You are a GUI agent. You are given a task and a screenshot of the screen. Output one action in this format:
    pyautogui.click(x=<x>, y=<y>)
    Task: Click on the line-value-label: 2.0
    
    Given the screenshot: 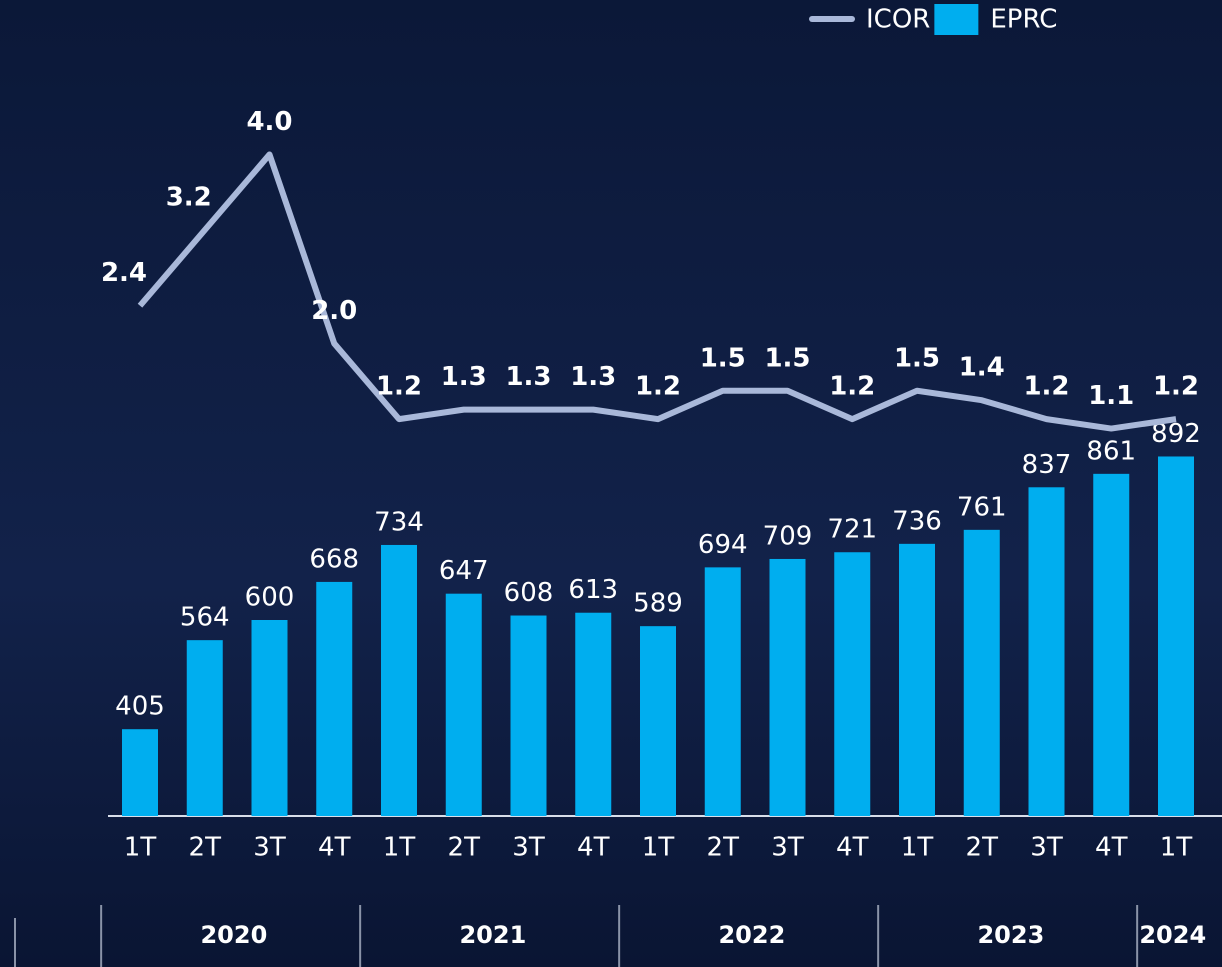 What is the action you would take?
    pyautogui.click(x=334, y=311)
    